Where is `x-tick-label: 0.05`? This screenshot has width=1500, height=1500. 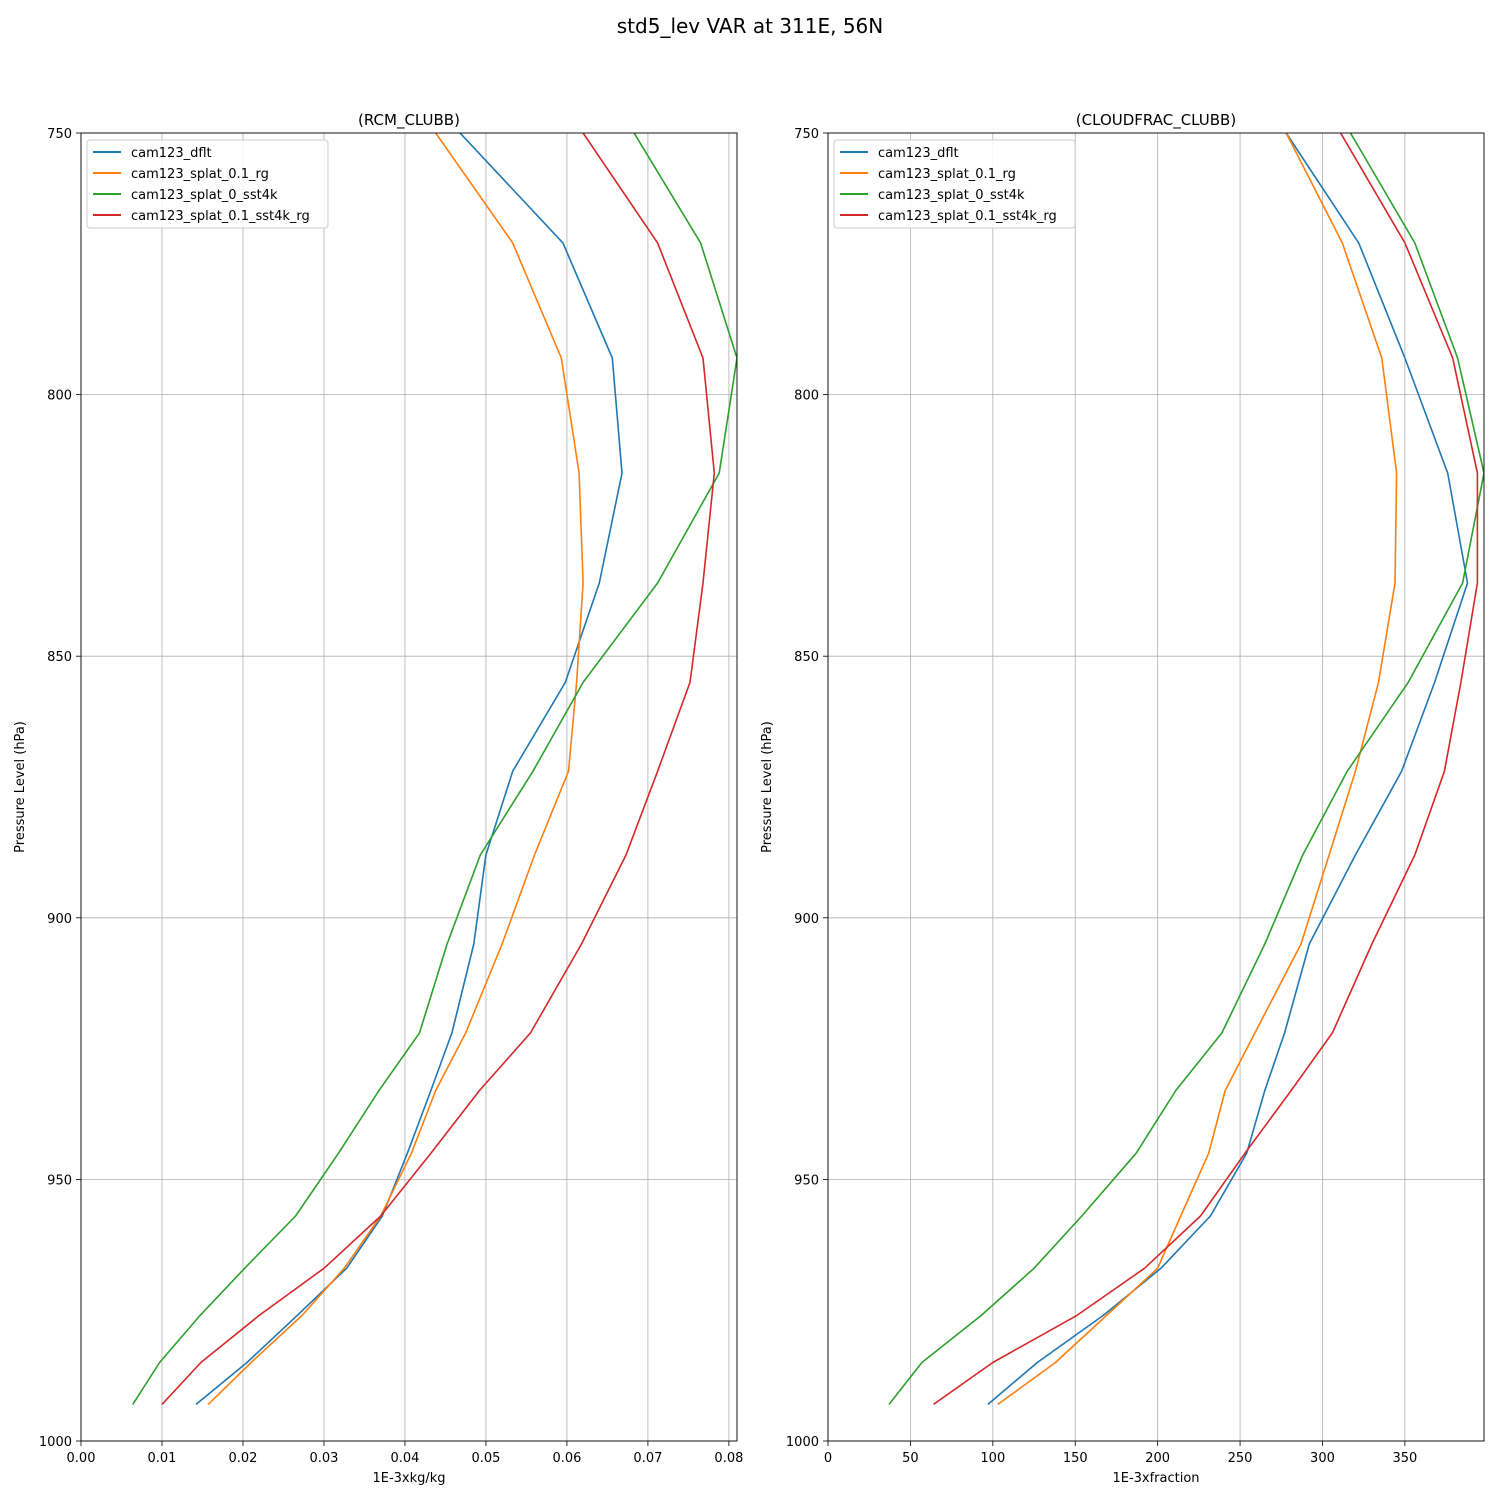 x-tick-label: 0.05 is located at coordinates (485, 1458).